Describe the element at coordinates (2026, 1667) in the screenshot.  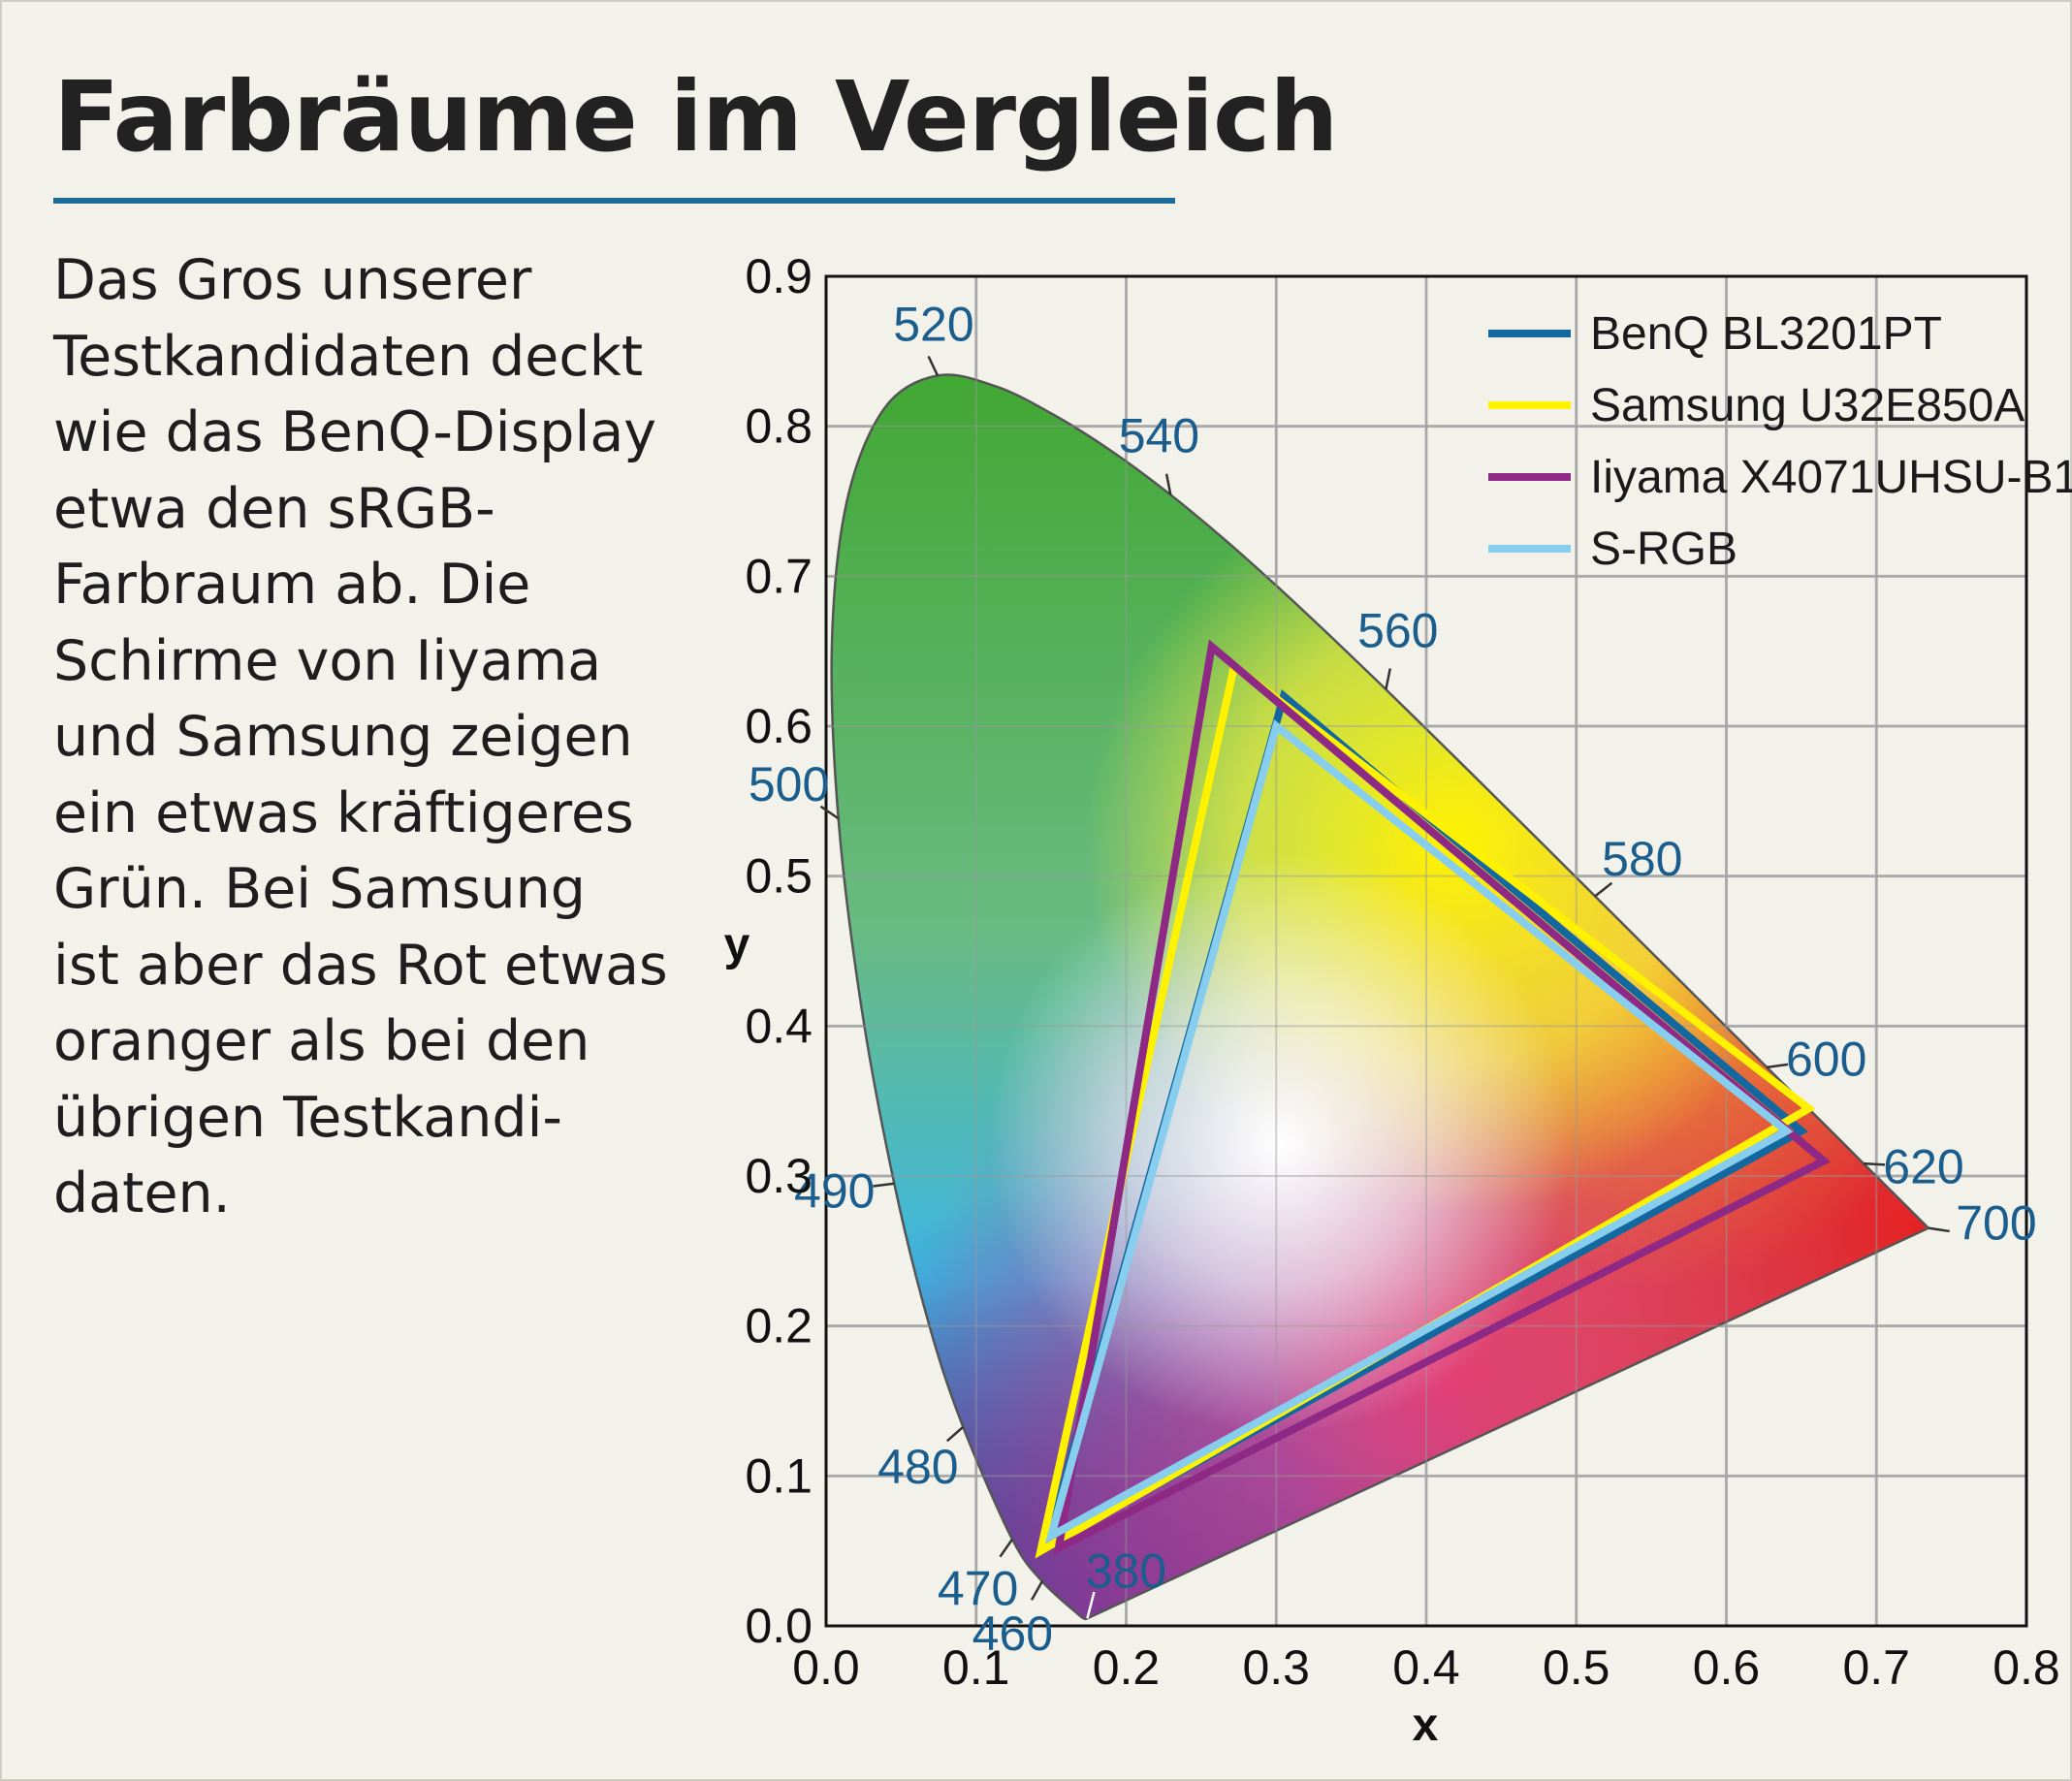
I see `x-tick-label: 0.8` at that location.